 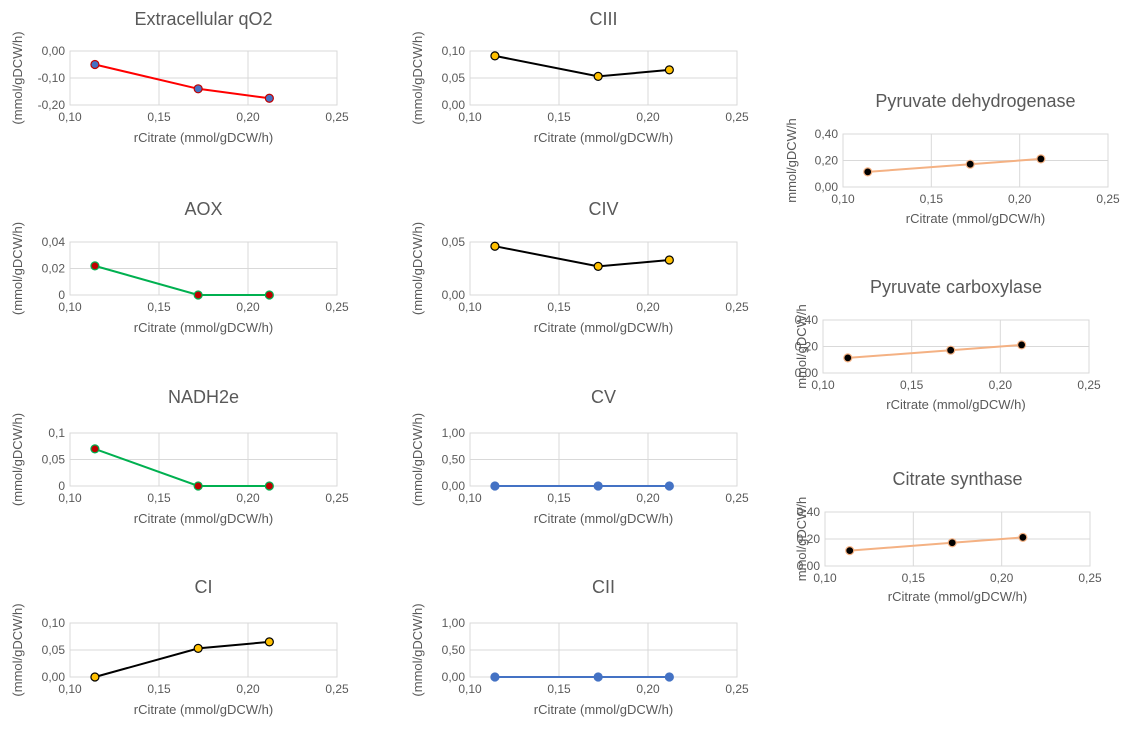 What do you see at coordinates (603, 397) in the screenshot?
I see `chart-title: CV` at bounding box center [603, 397].